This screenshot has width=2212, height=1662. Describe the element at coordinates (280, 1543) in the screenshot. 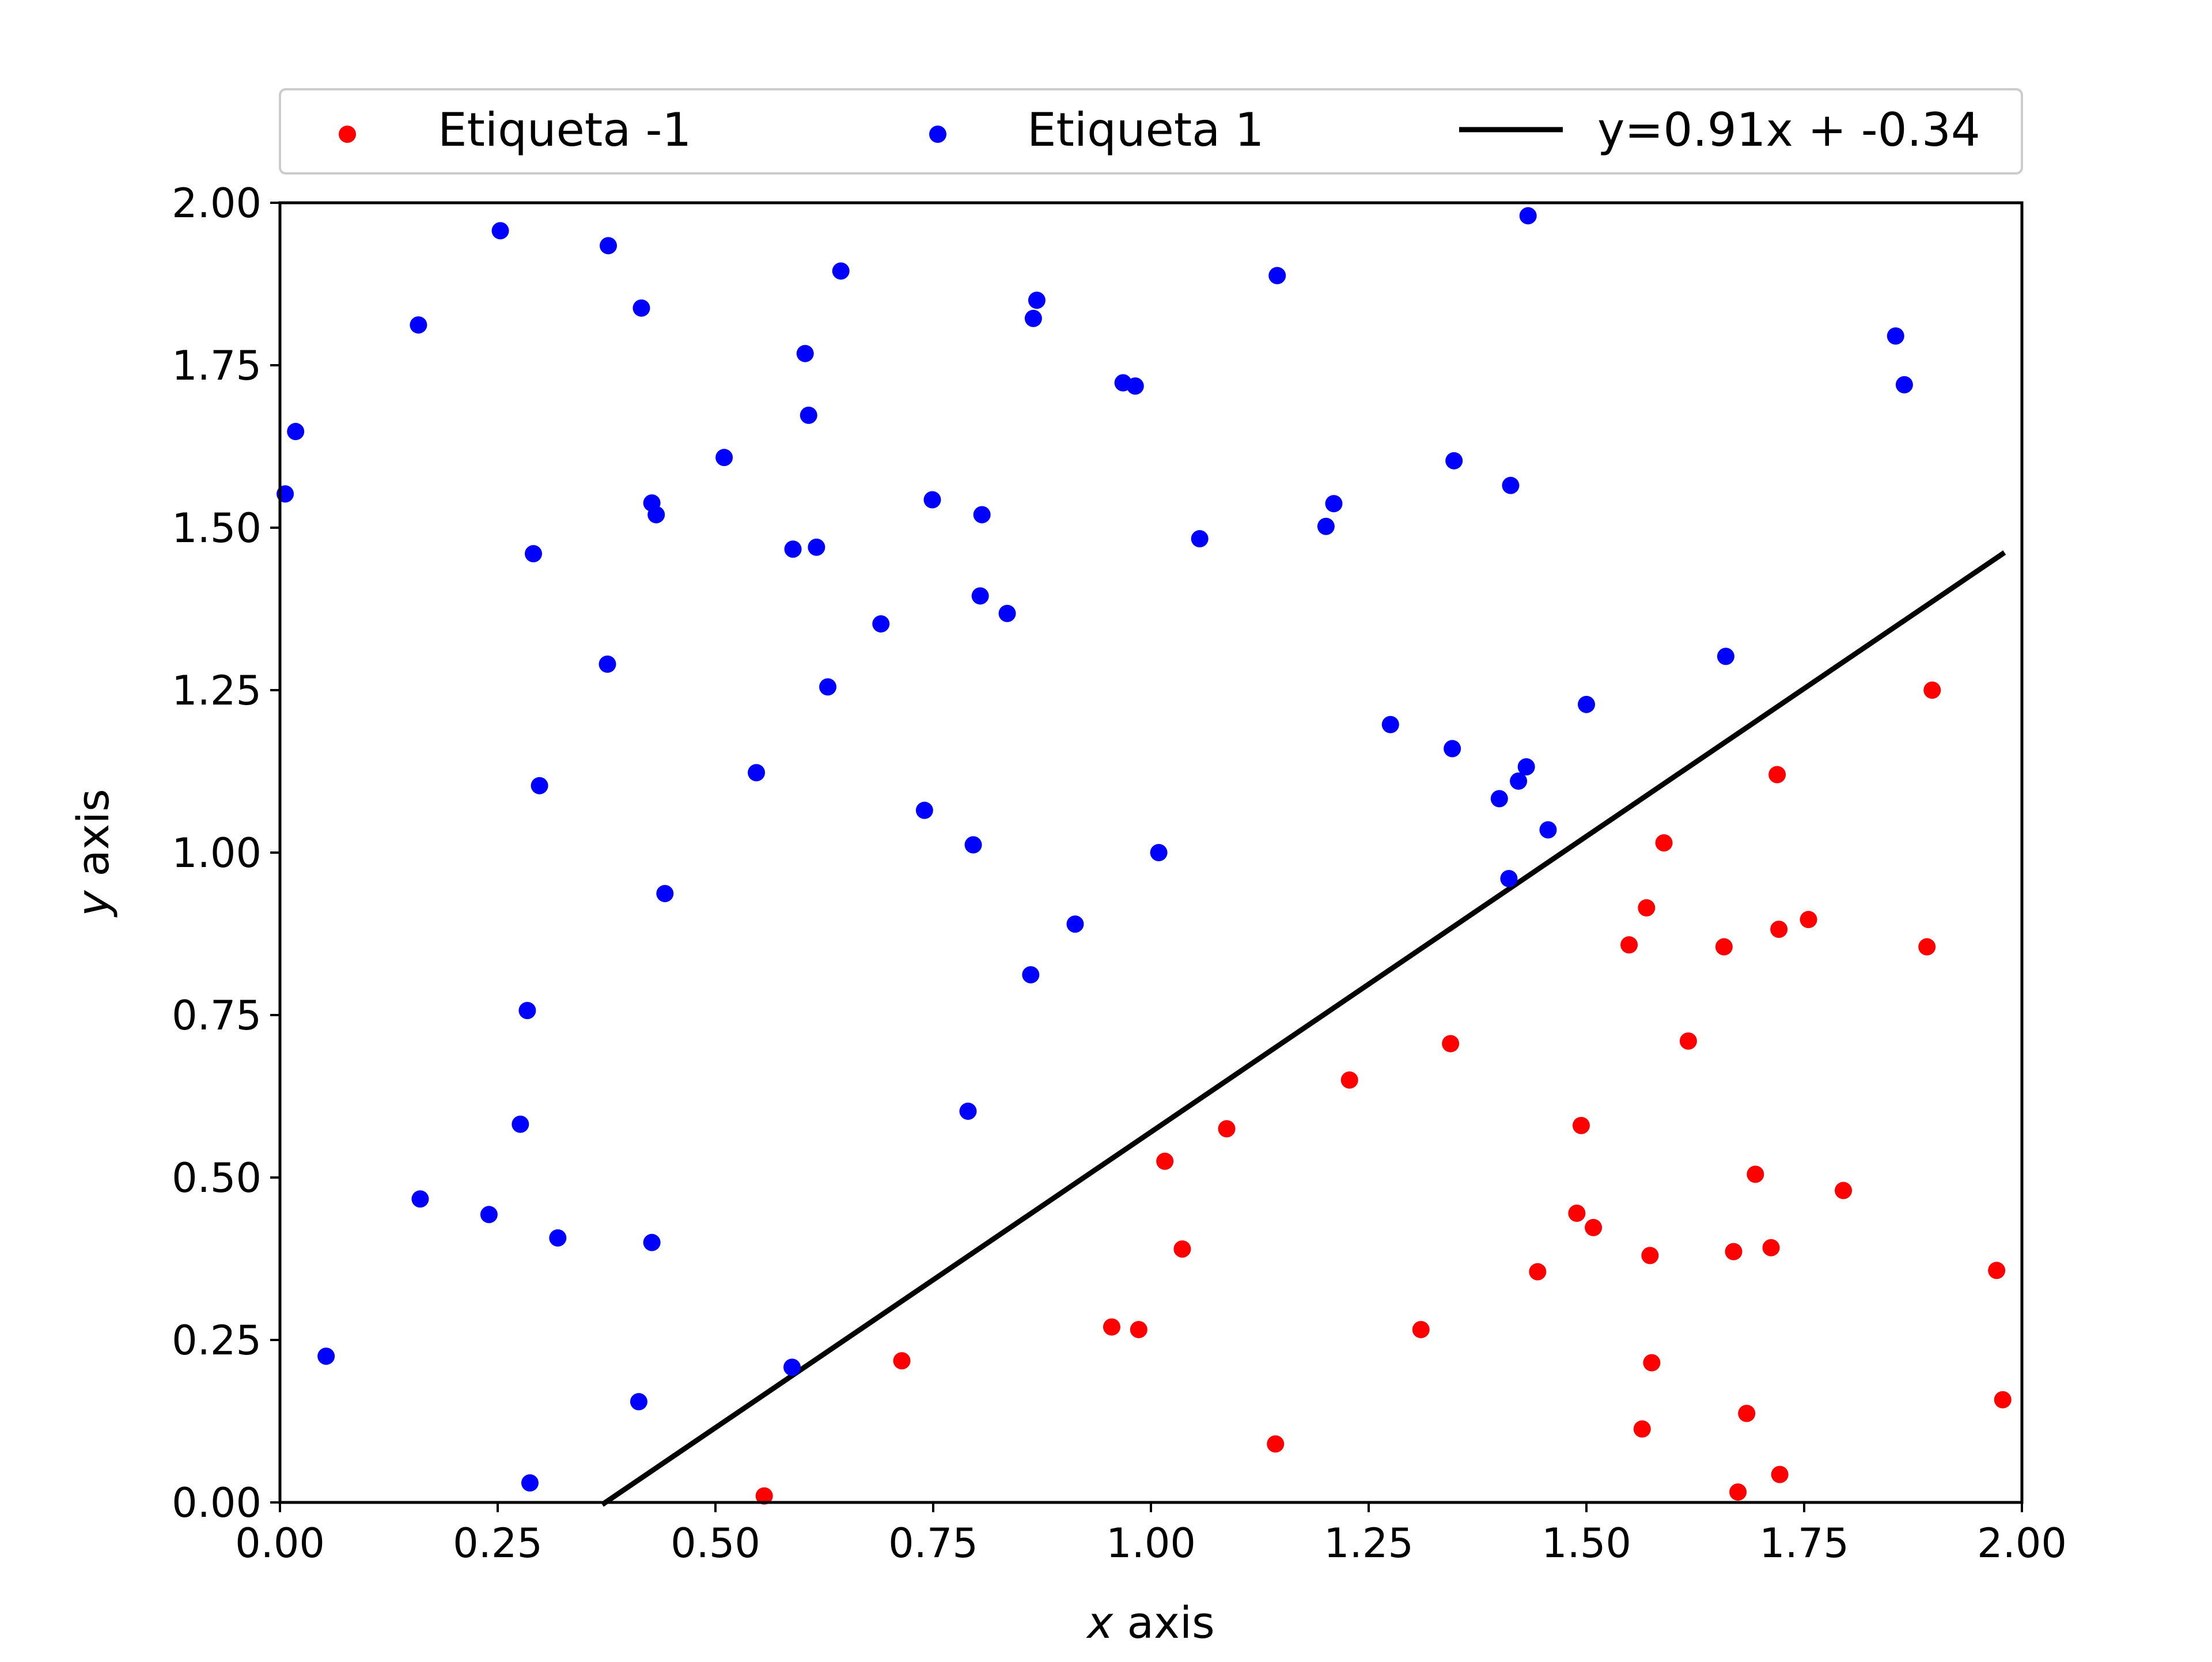

I see `x-tick-label-0: 0.00` at that location.